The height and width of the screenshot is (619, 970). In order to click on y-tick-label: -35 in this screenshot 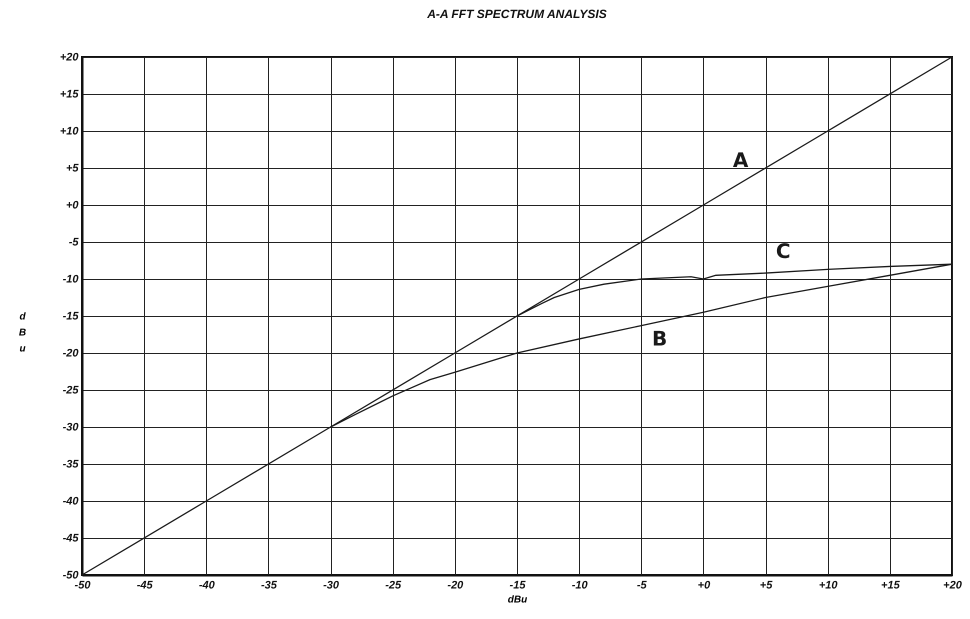, I will do `click(71, 464)`.